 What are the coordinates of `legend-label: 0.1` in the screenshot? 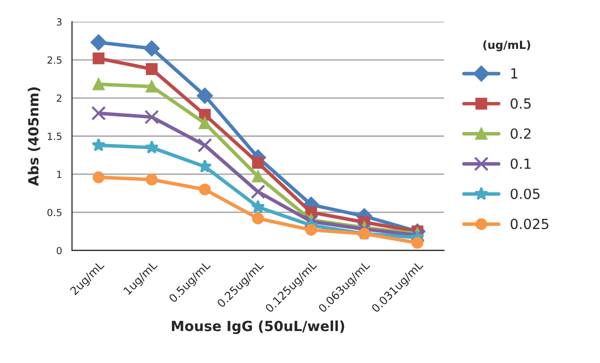 It's located at (520, 163).